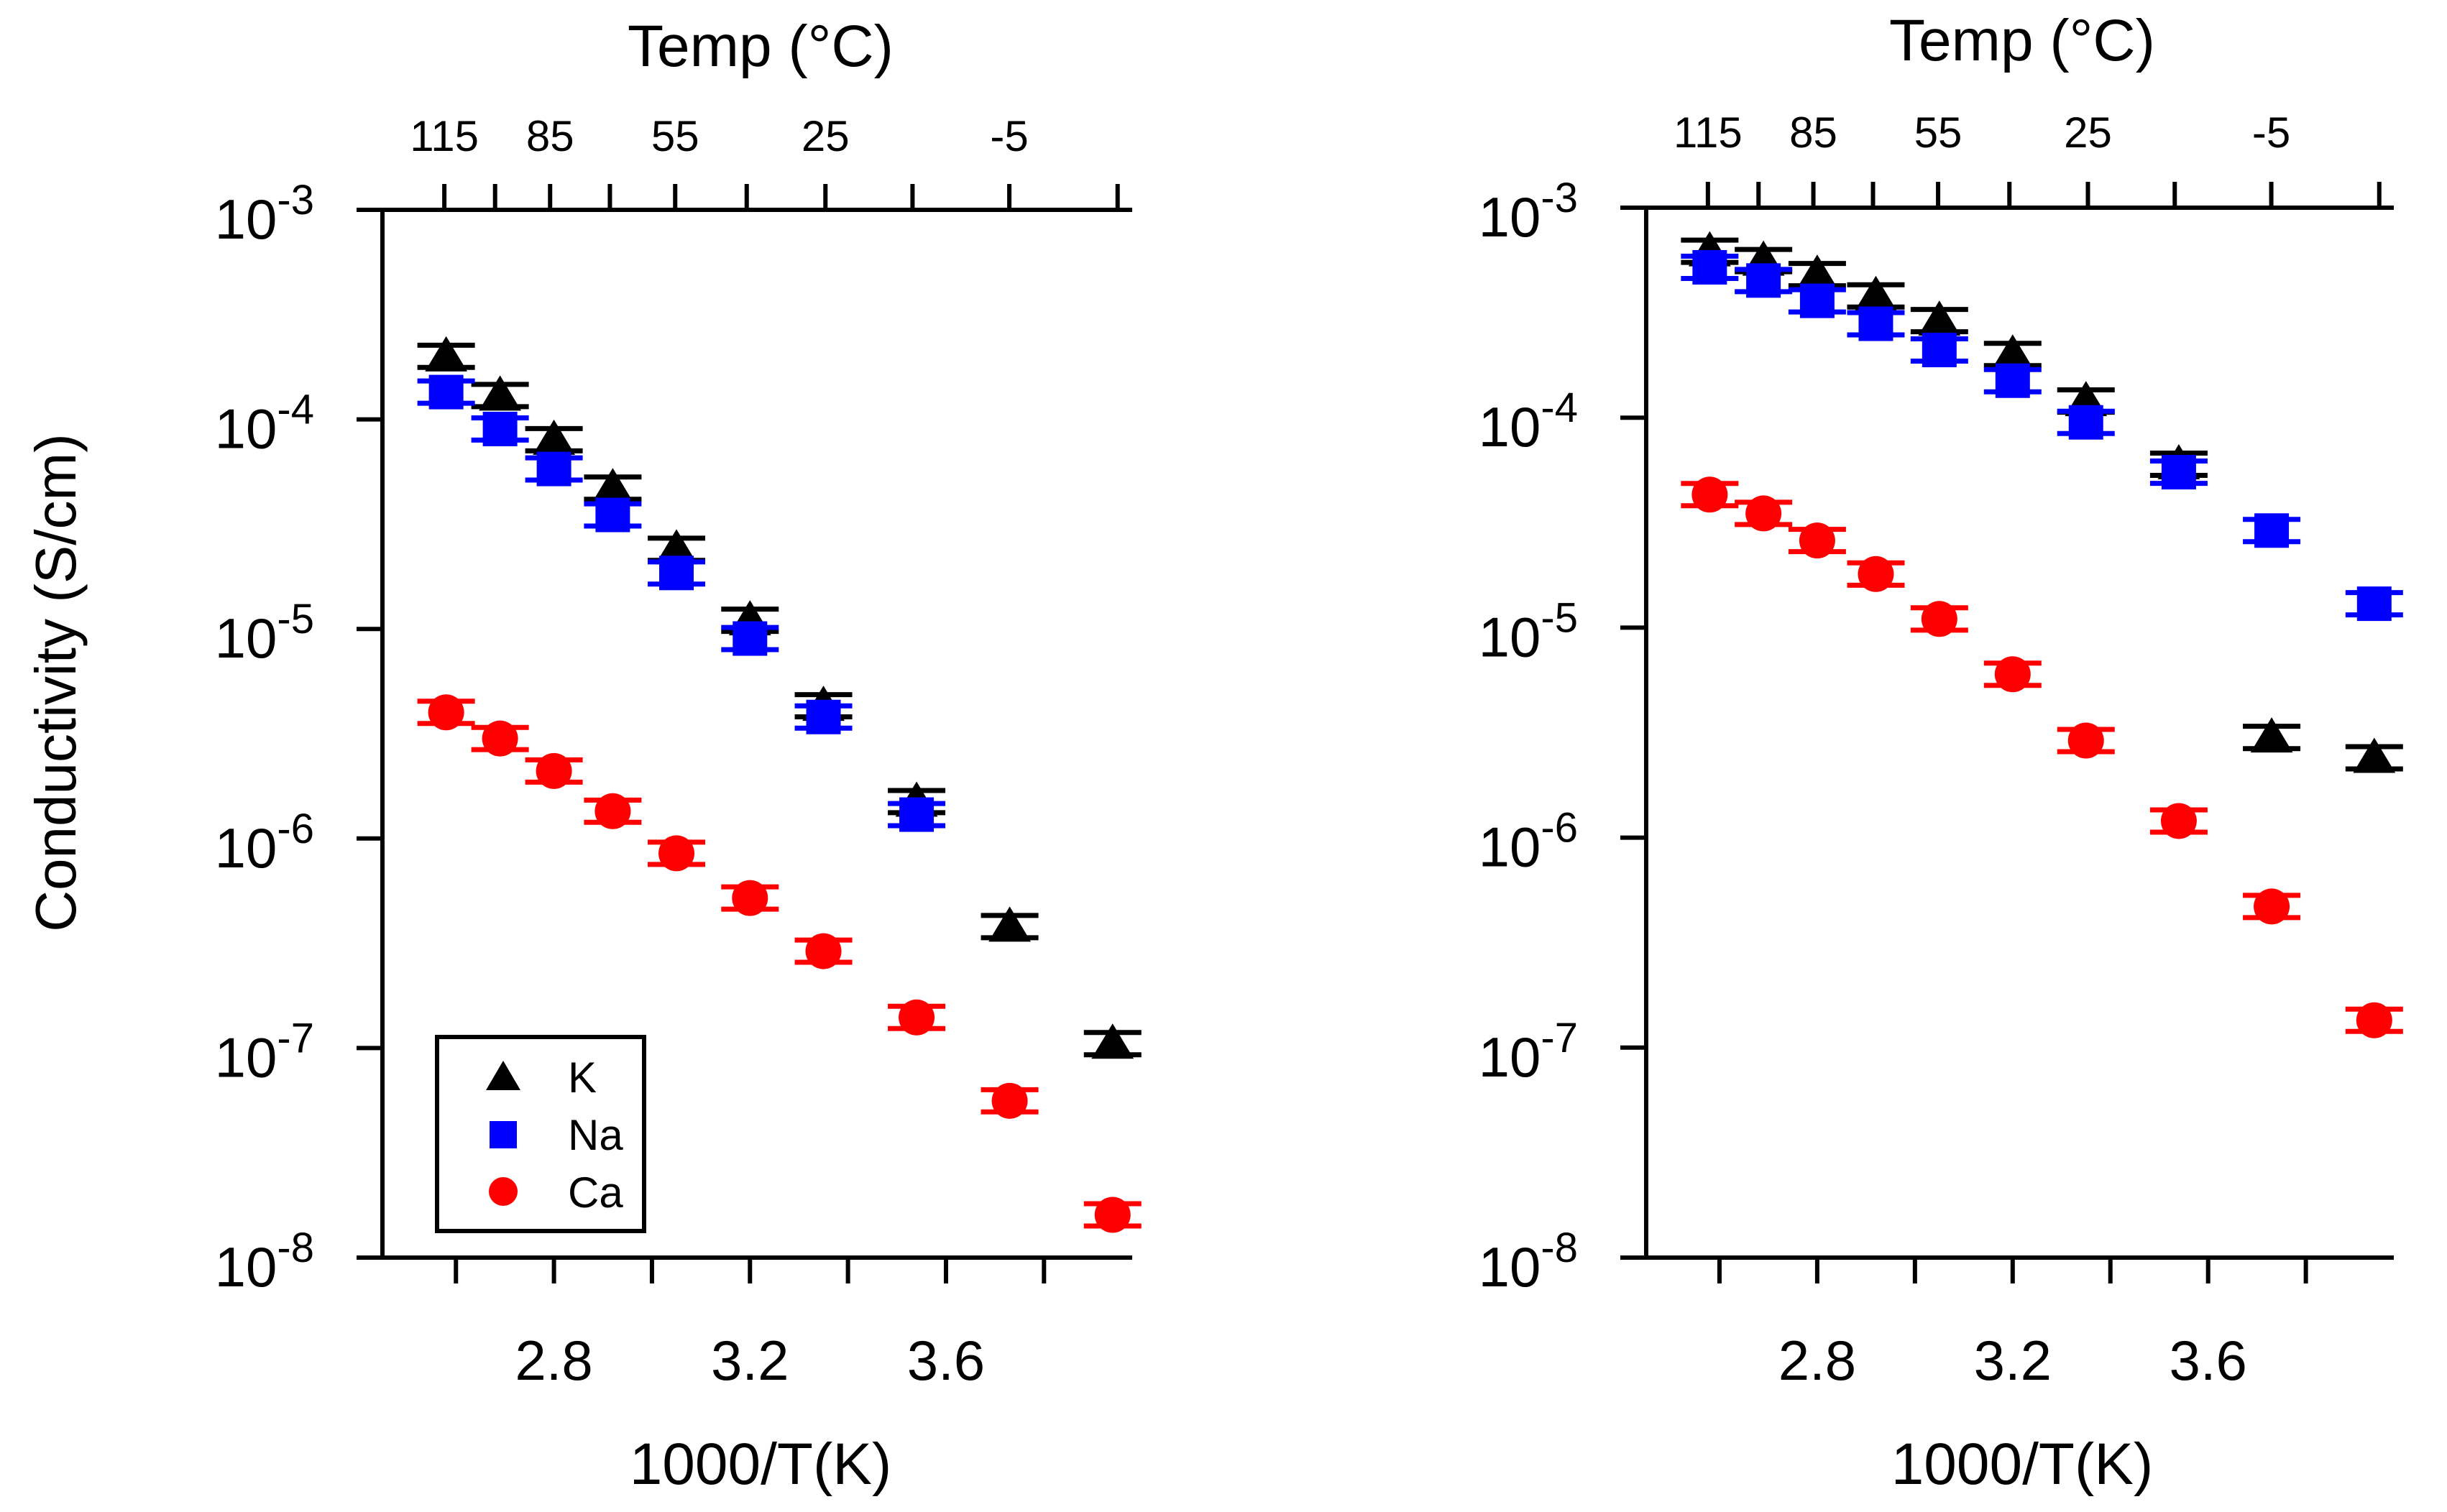 Image resolution: width=2447 pixels, height=1512 pixels. I want to click on top-tick-label: 85, so click(1813, 133).